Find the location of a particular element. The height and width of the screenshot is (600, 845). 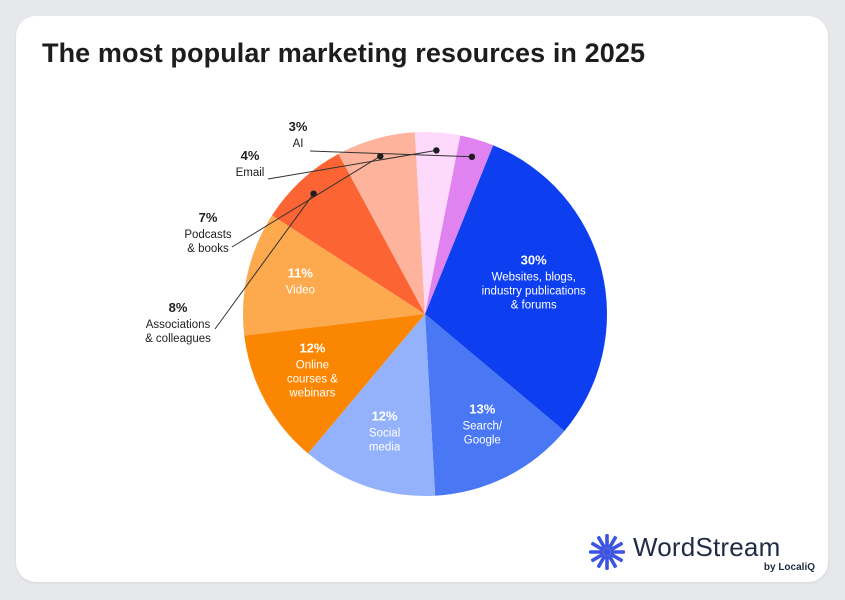

slice-category-label: Websites, blogs, is located at coordinates (534, 277).